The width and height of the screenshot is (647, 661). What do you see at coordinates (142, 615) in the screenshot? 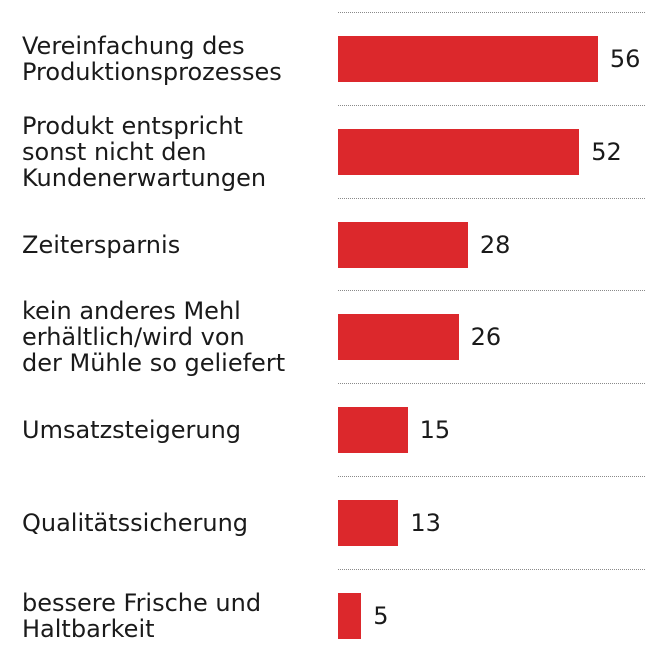
I see `category-label: bessere Frische und Haltbarkeit` at bounding box center [142, 615].